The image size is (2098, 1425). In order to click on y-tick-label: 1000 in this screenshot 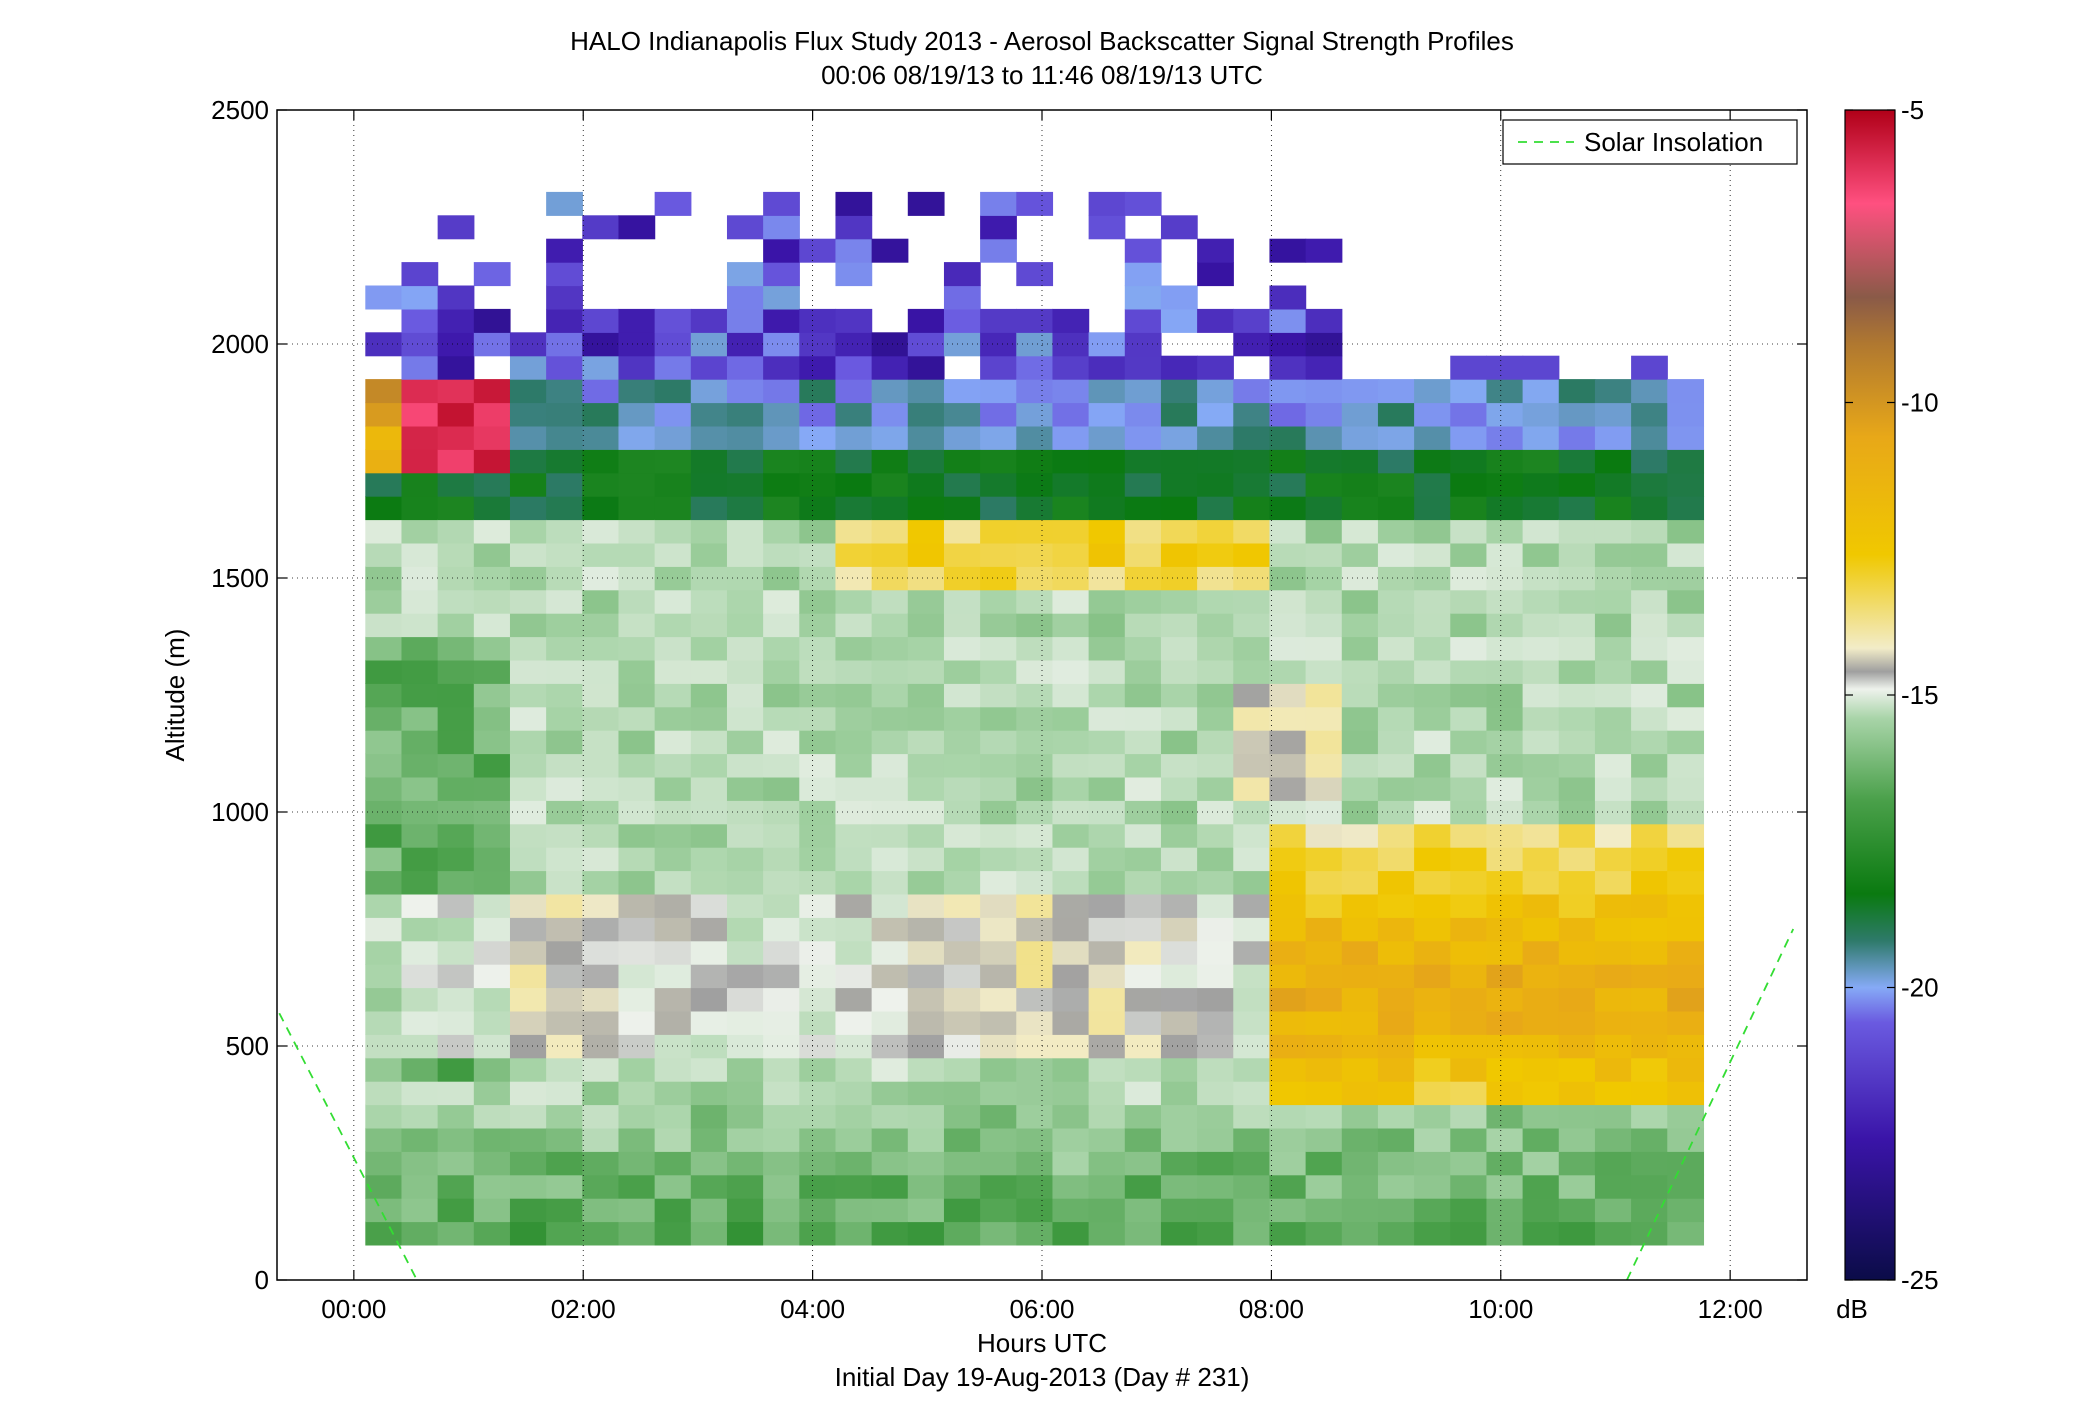, I will do `click(240, 812)`.